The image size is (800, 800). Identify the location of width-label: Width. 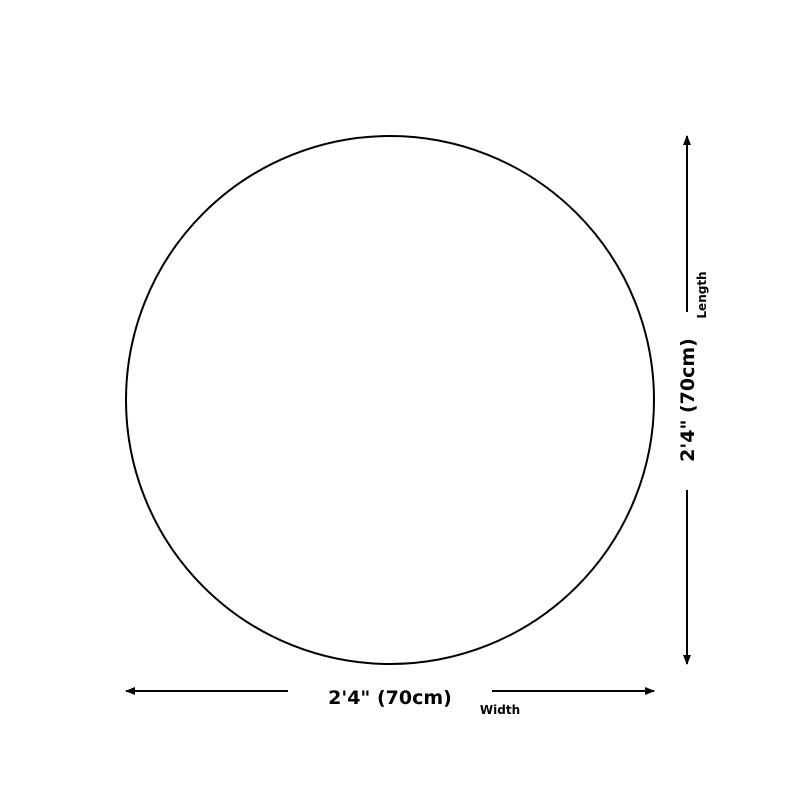
(500, 710).